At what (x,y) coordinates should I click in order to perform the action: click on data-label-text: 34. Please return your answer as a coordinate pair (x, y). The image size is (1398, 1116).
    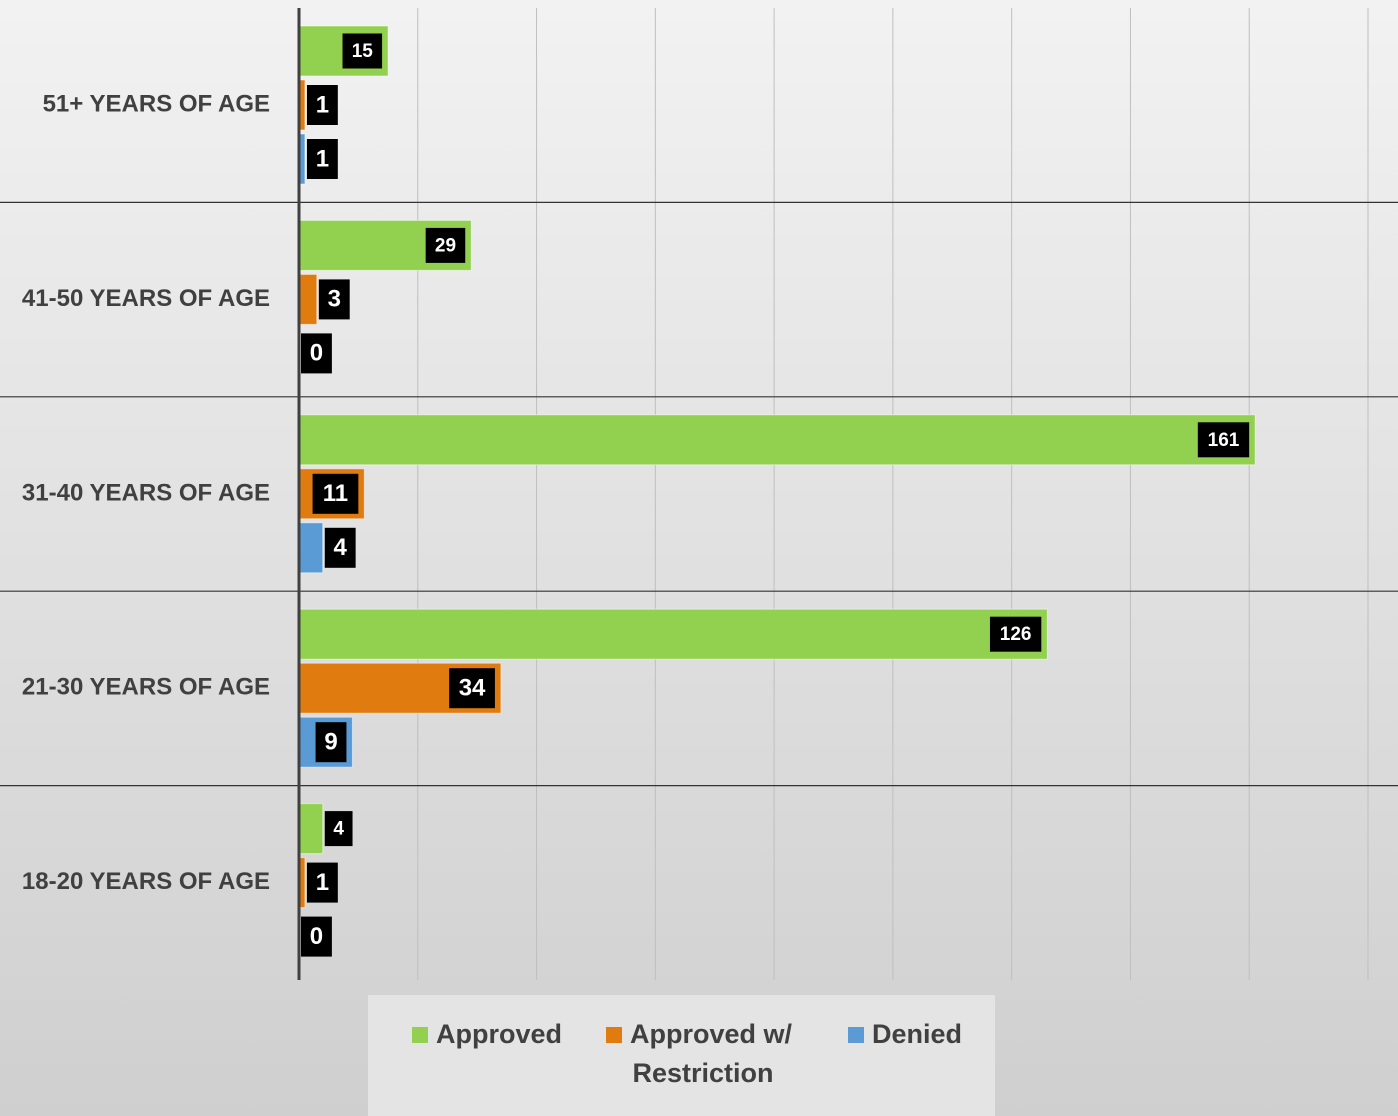
    Looking at the image, I should click on (472, 688).